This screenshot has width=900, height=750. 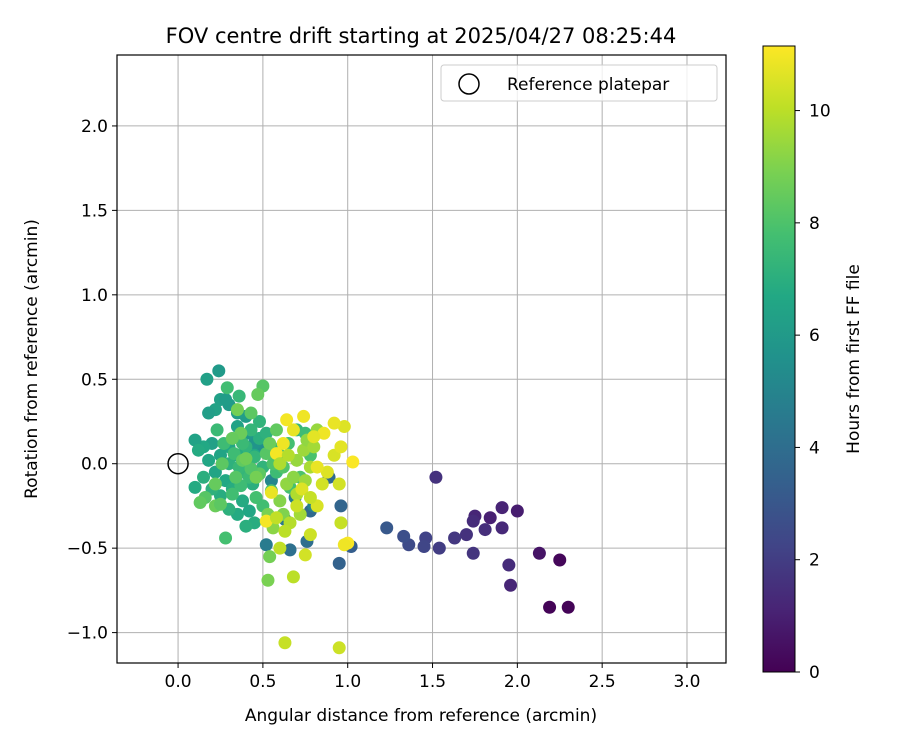 I want to click on y-tick-label: 0.5, so click(x=94, y=380).